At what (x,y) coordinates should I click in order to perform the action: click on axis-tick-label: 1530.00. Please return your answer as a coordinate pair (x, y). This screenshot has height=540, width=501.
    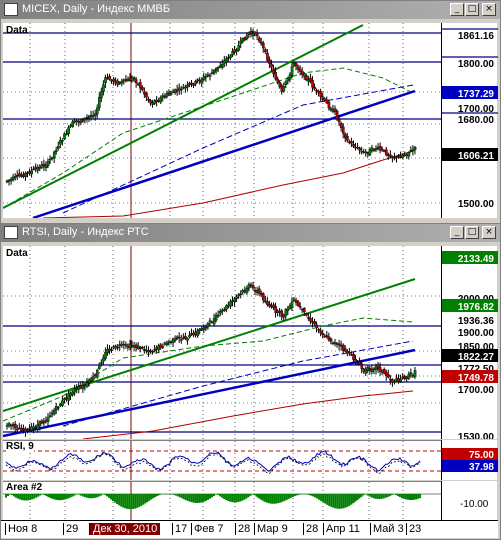
    Looking at the image, I should click on (476, 435).